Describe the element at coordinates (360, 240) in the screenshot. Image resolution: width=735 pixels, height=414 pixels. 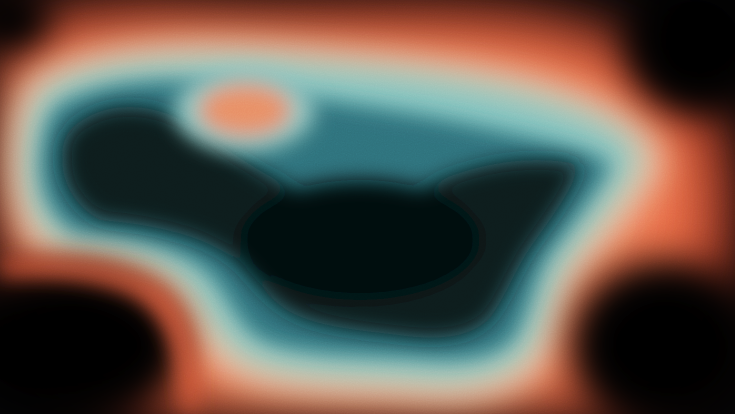
I see `dark-core-center` at that location.